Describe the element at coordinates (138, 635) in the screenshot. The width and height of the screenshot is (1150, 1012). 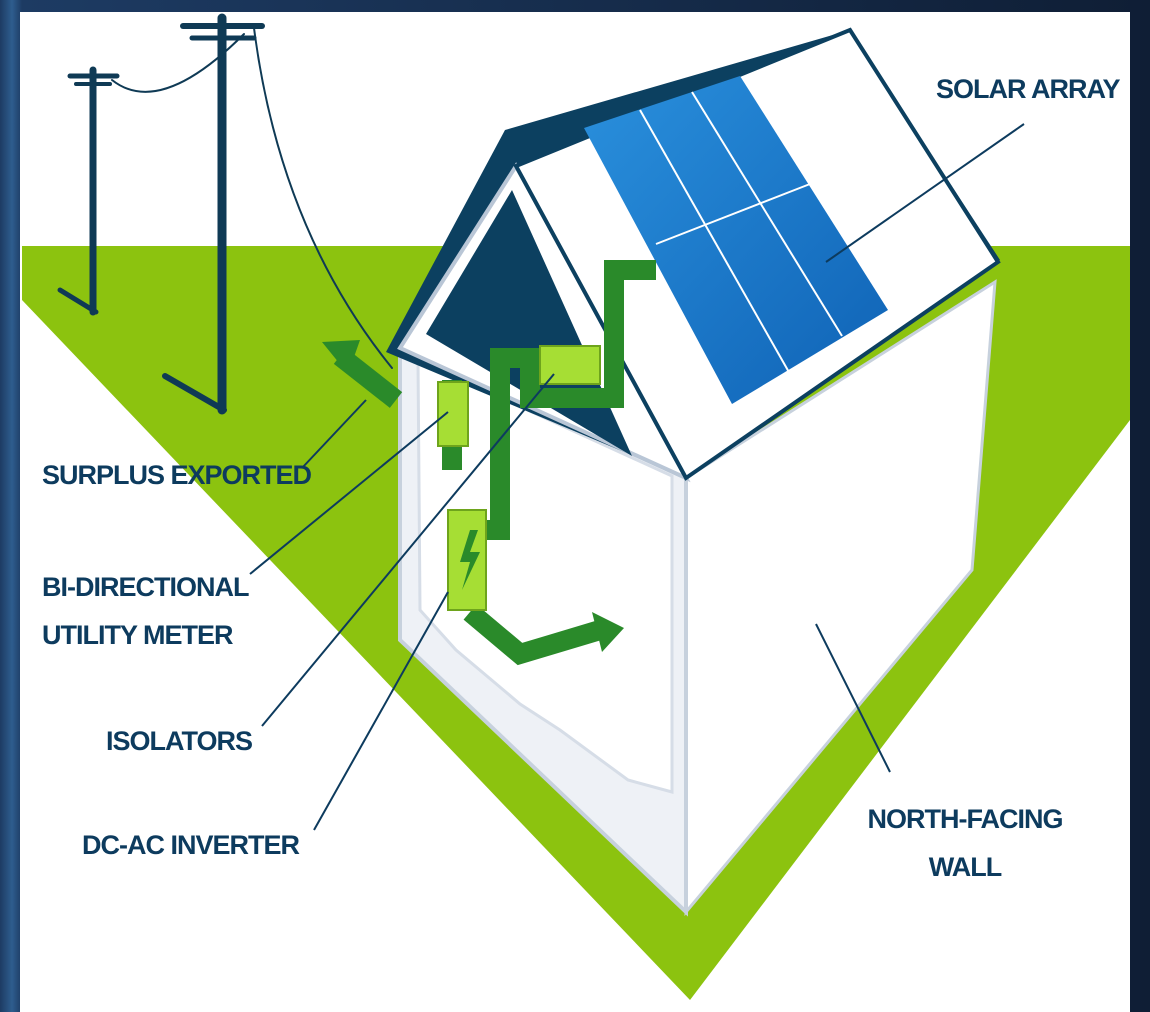
I see `label-meter-line2: UTILITY METER` at that location.